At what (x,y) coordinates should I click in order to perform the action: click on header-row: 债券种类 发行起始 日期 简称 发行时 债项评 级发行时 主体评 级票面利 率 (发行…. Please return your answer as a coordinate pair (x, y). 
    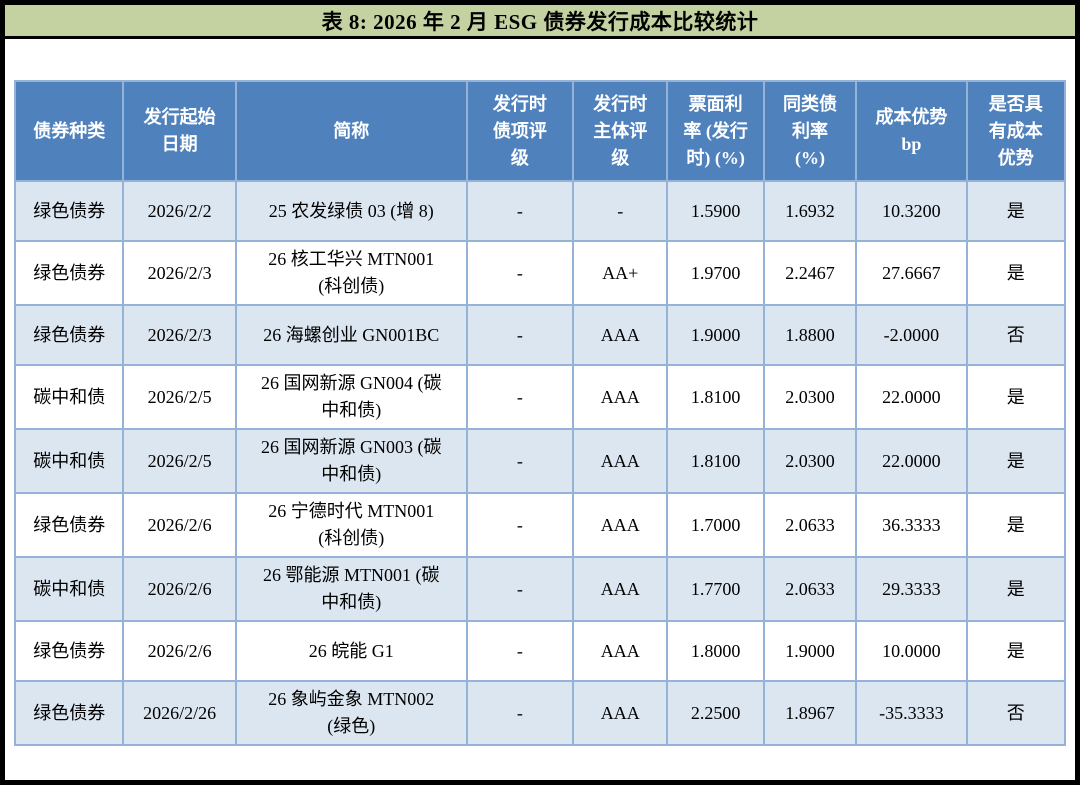
    Looking at the image, I should click on (540, 131).